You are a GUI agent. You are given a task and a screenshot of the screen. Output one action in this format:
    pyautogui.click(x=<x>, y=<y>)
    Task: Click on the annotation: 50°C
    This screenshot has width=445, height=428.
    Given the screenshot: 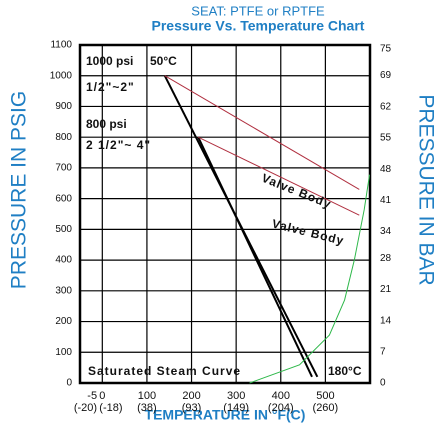 What is the action you would take?
    pyautogui.click(x=163, y=61)
    